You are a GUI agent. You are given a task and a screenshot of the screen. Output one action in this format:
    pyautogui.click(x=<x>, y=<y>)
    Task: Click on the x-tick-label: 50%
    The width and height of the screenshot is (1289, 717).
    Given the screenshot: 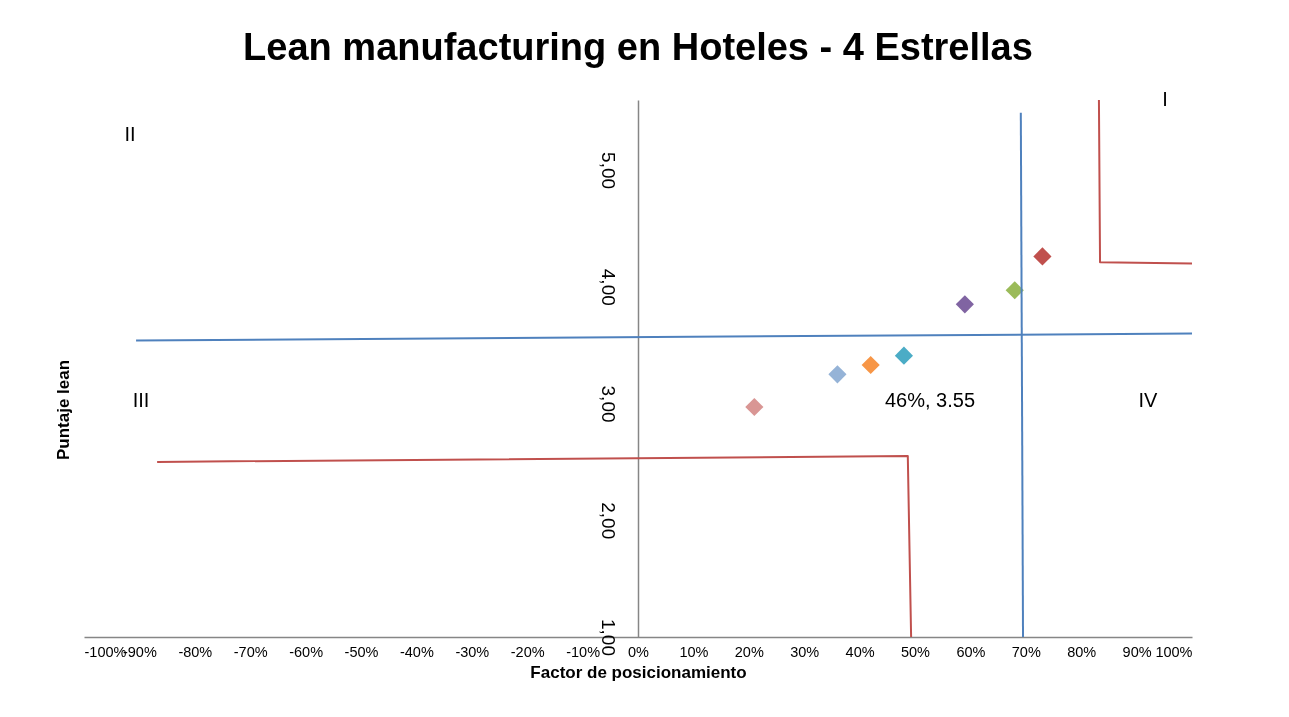 What is the action you would take?
    pyautogui.click(x=915, y=651)
    